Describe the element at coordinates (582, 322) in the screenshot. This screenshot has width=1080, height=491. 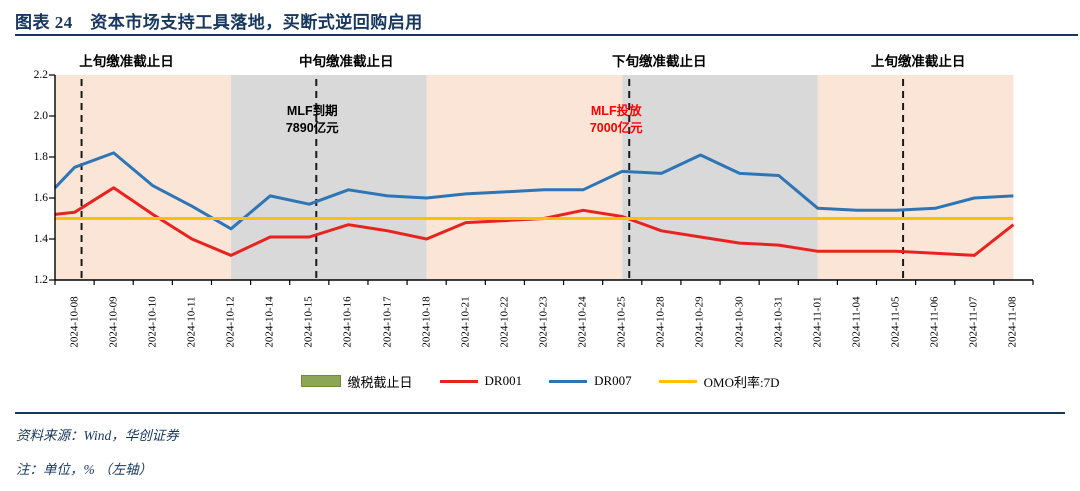
I see `x-axis-label: 2024-10-24` at that location.